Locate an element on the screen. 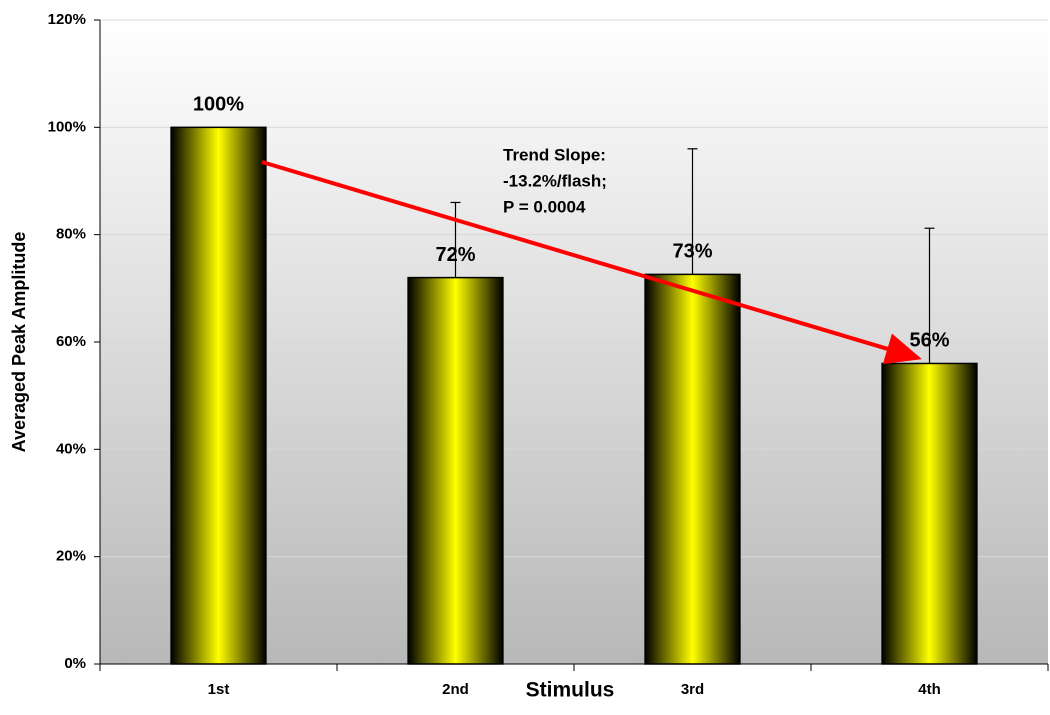 This screenshot has height=715, width=1050. y-tick-label: 0% is located at coordinates (75, 663).